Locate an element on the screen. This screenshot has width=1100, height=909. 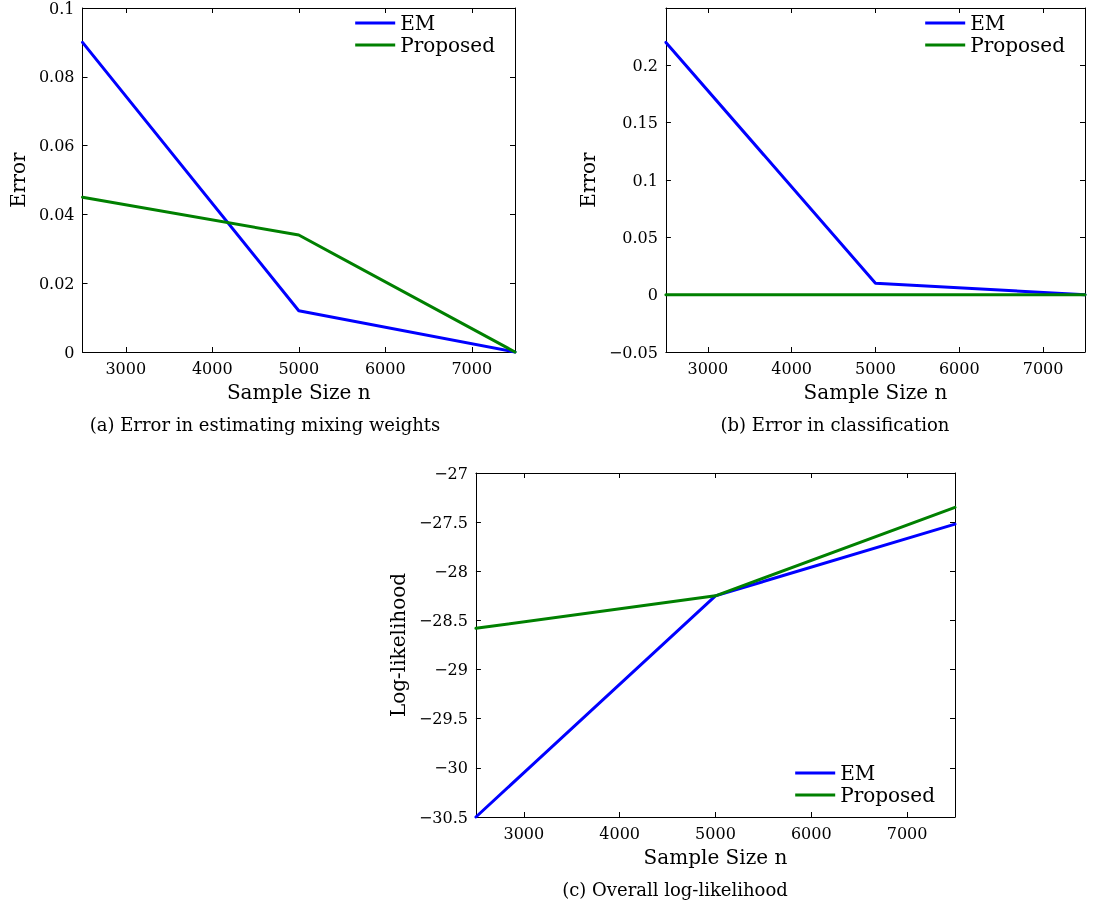
y-tick-label: 0.06 is located at coordinates (56, 146).